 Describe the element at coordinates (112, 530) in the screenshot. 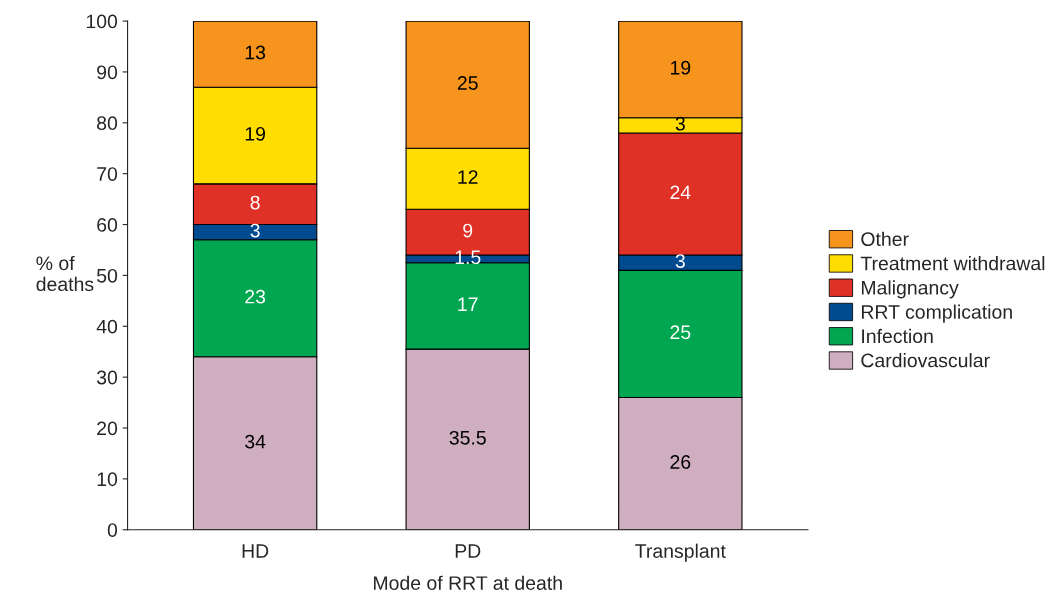

I see `y-tick-label: 0` at that location.